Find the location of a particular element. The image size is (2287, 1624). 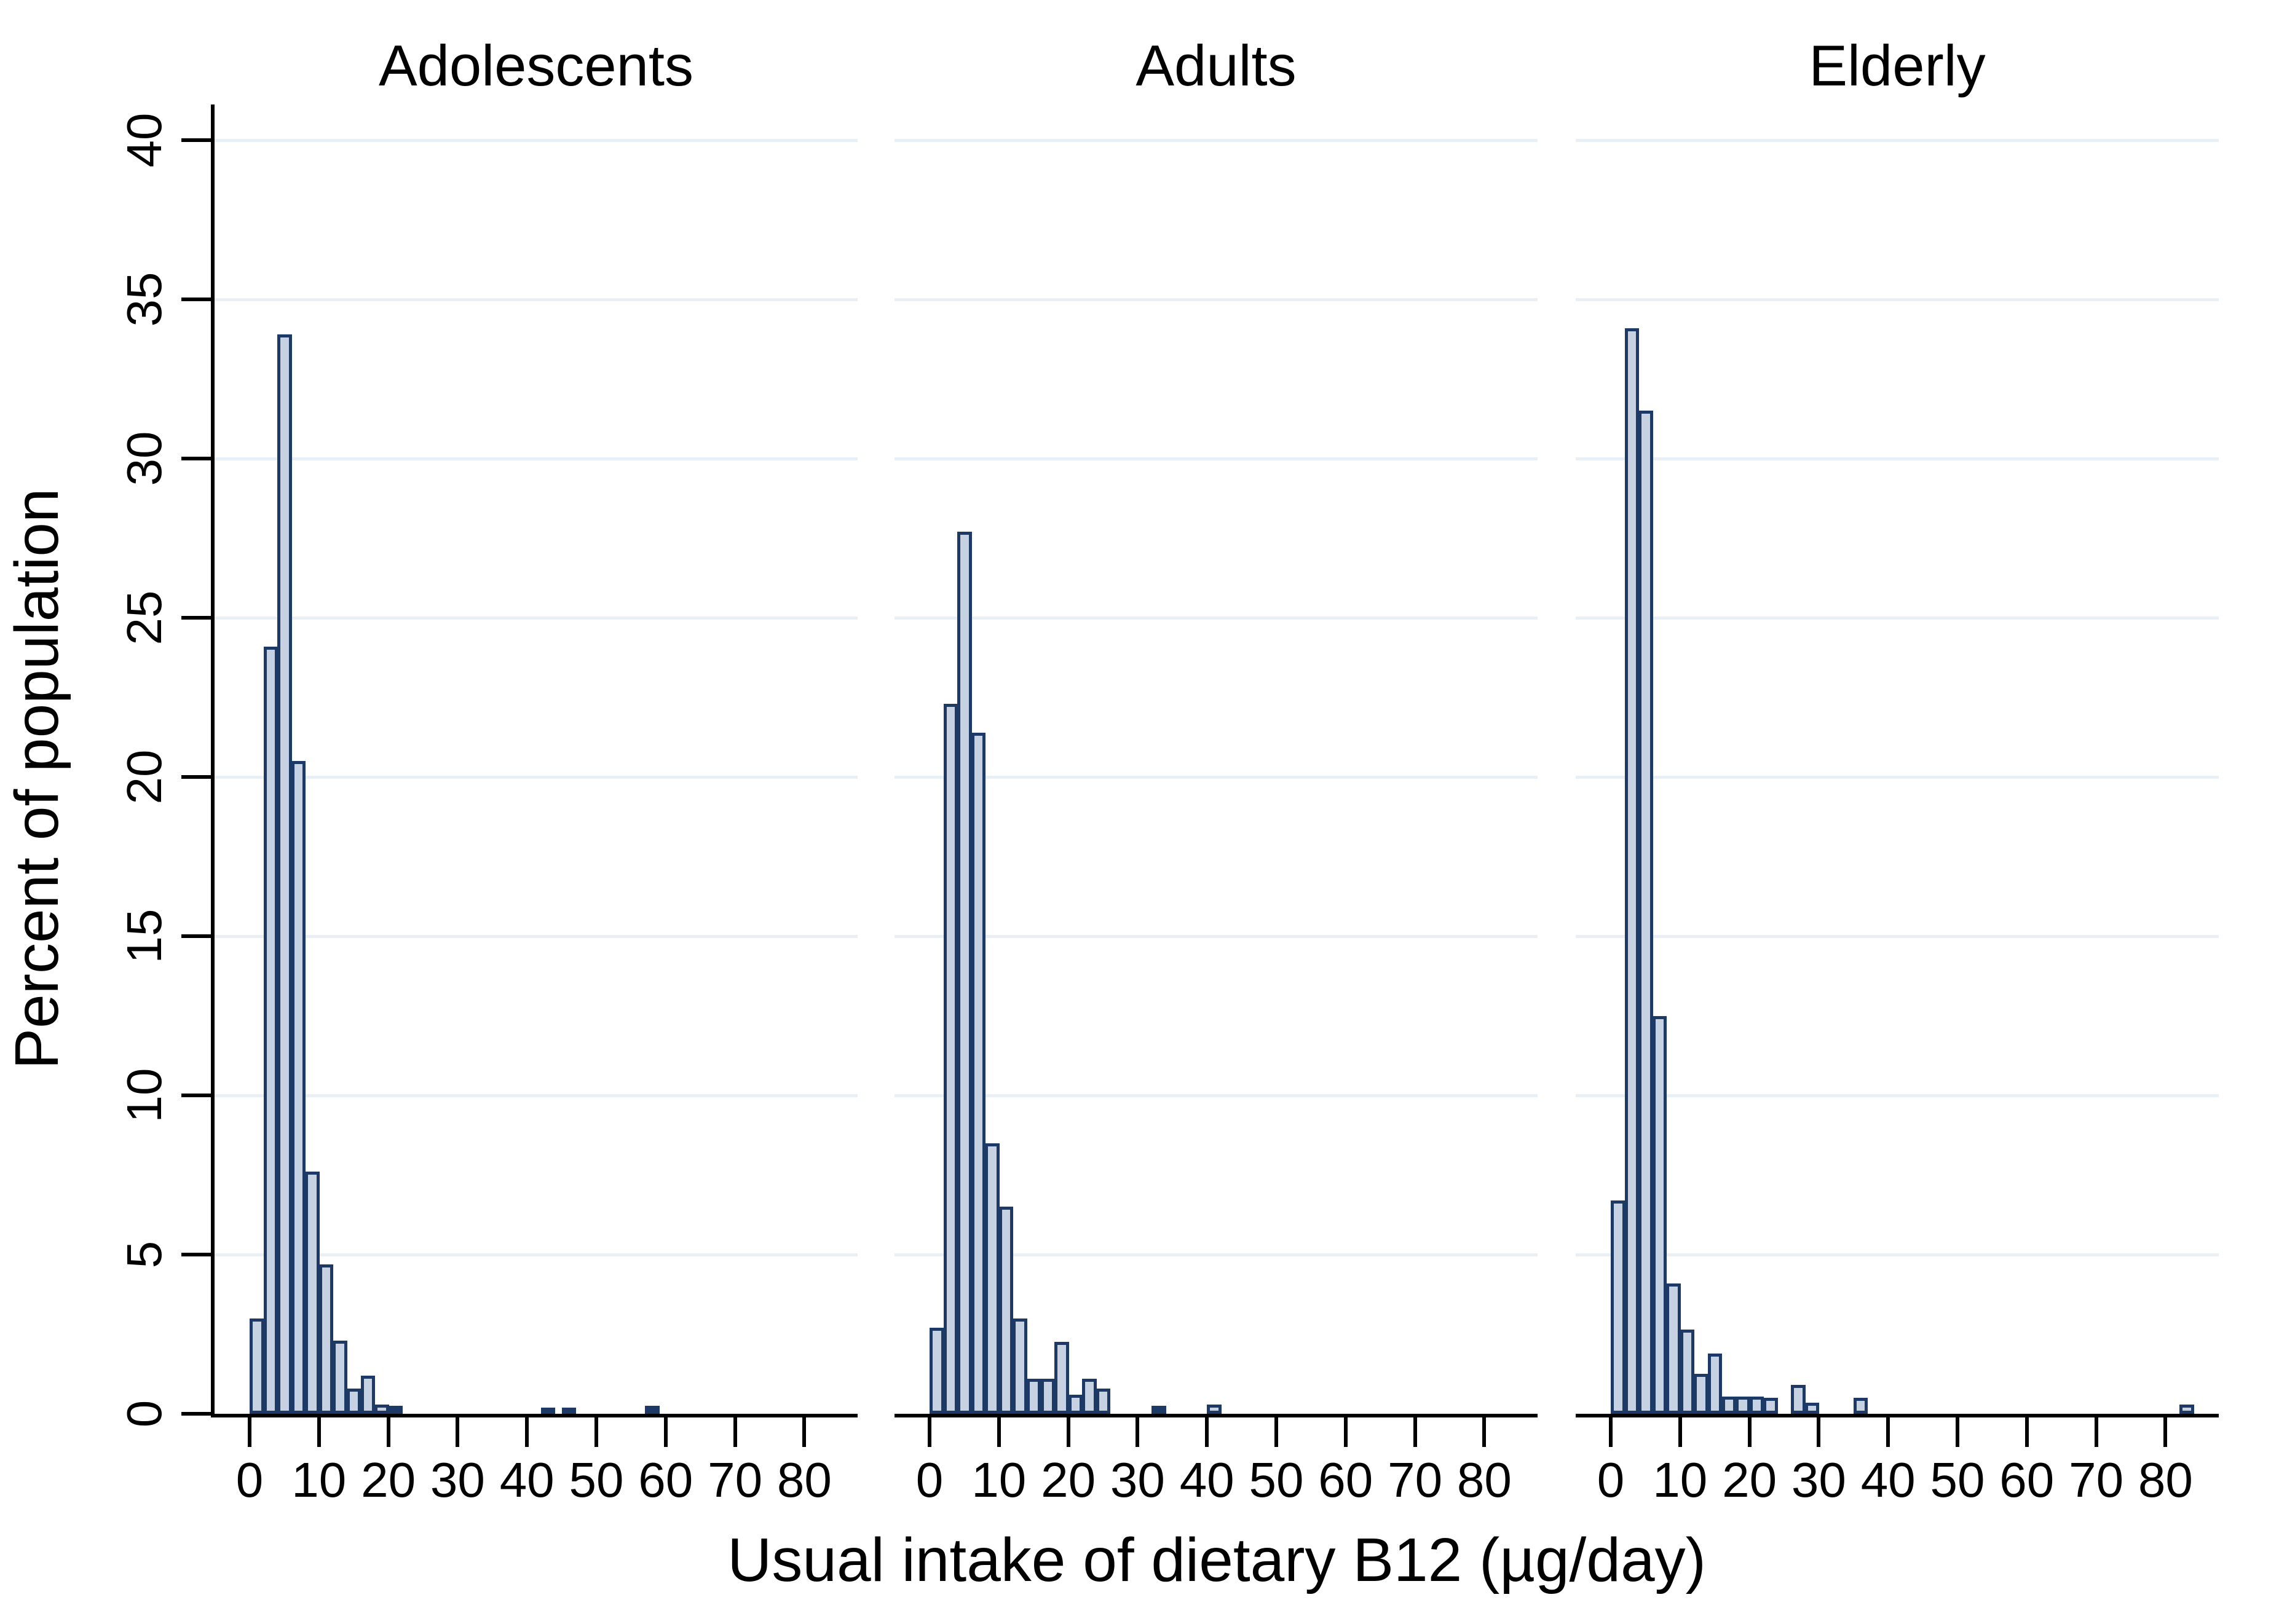

panel-title-adults: Adults is located at coordinates (1216, 65).